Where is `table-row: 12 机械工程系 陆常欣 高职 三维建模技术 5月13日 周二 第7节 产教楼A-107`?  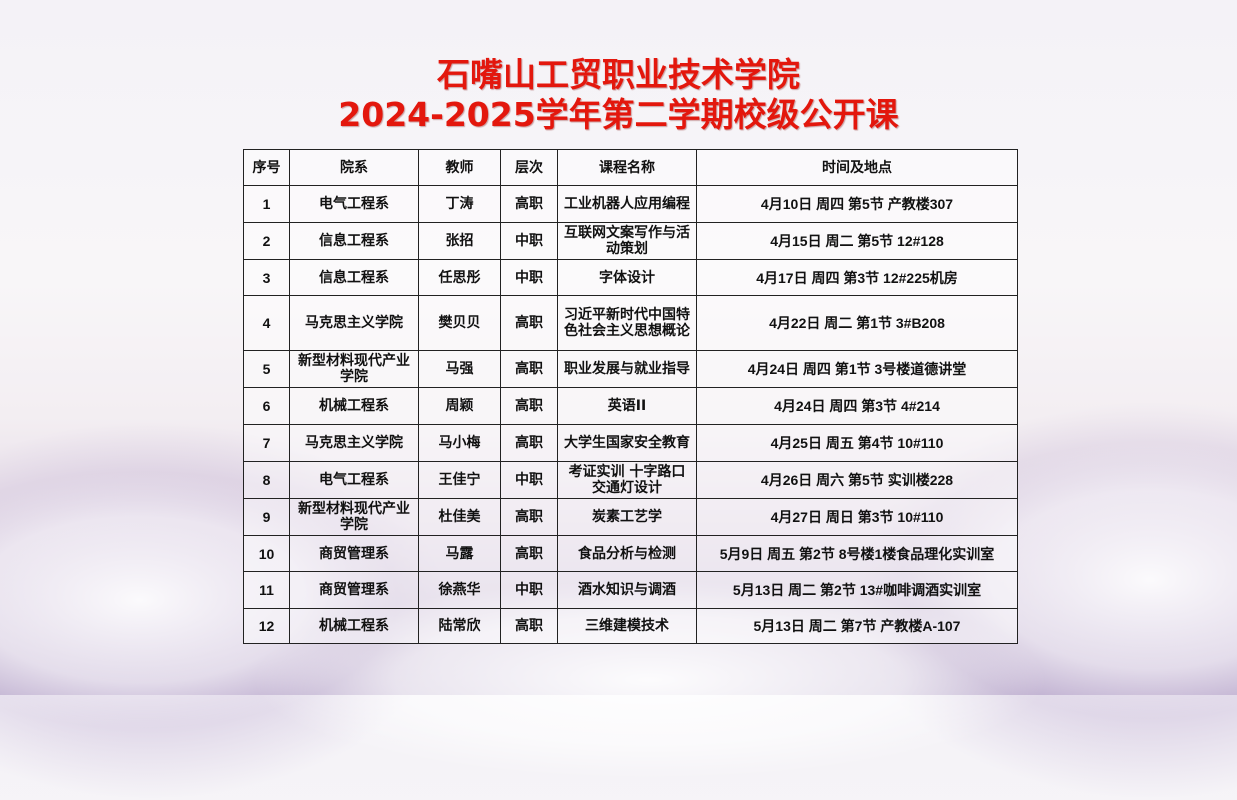
table-row: 12 机械工程系 陆常欣 高职 三维建模技术 5月13日 周二 第7节 产教楼A-107 is located at coordinates (630, 626).